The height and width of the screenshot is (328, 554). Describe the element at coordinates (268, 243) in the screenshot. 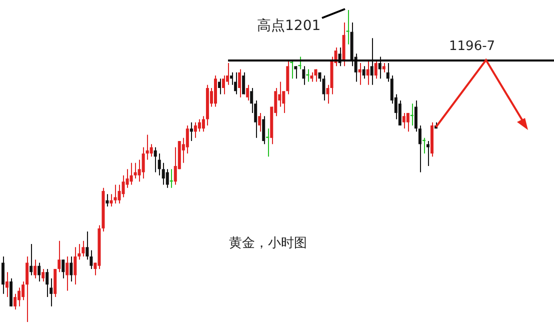

I see `annotation: 黄金，小时图` at that location.